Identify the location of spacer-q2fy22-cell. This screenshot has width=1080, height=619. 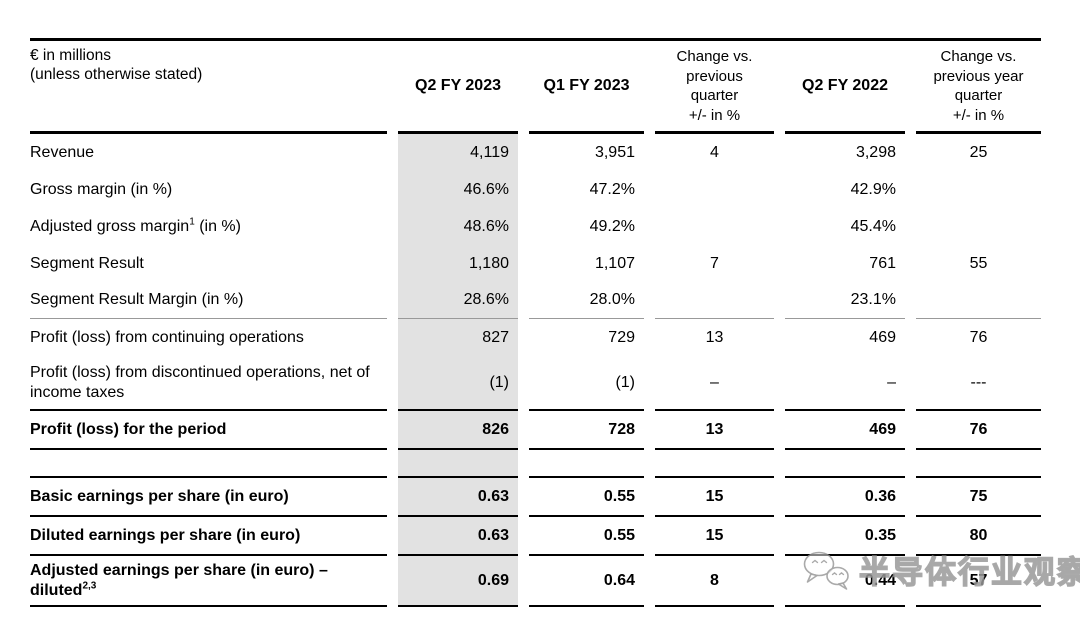
(845, 464).